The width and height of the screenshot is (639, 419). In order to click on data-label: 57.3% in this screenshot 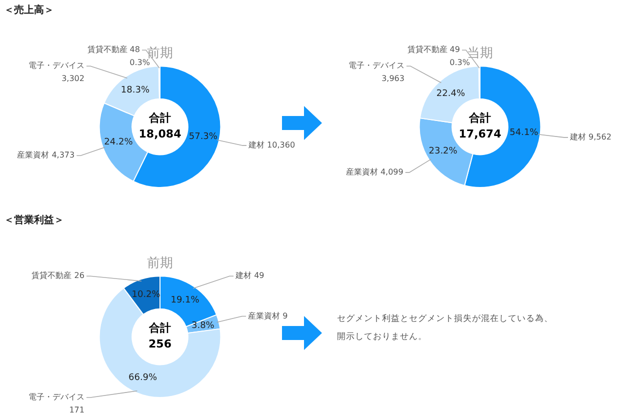, I will do `click(203, 137)`.